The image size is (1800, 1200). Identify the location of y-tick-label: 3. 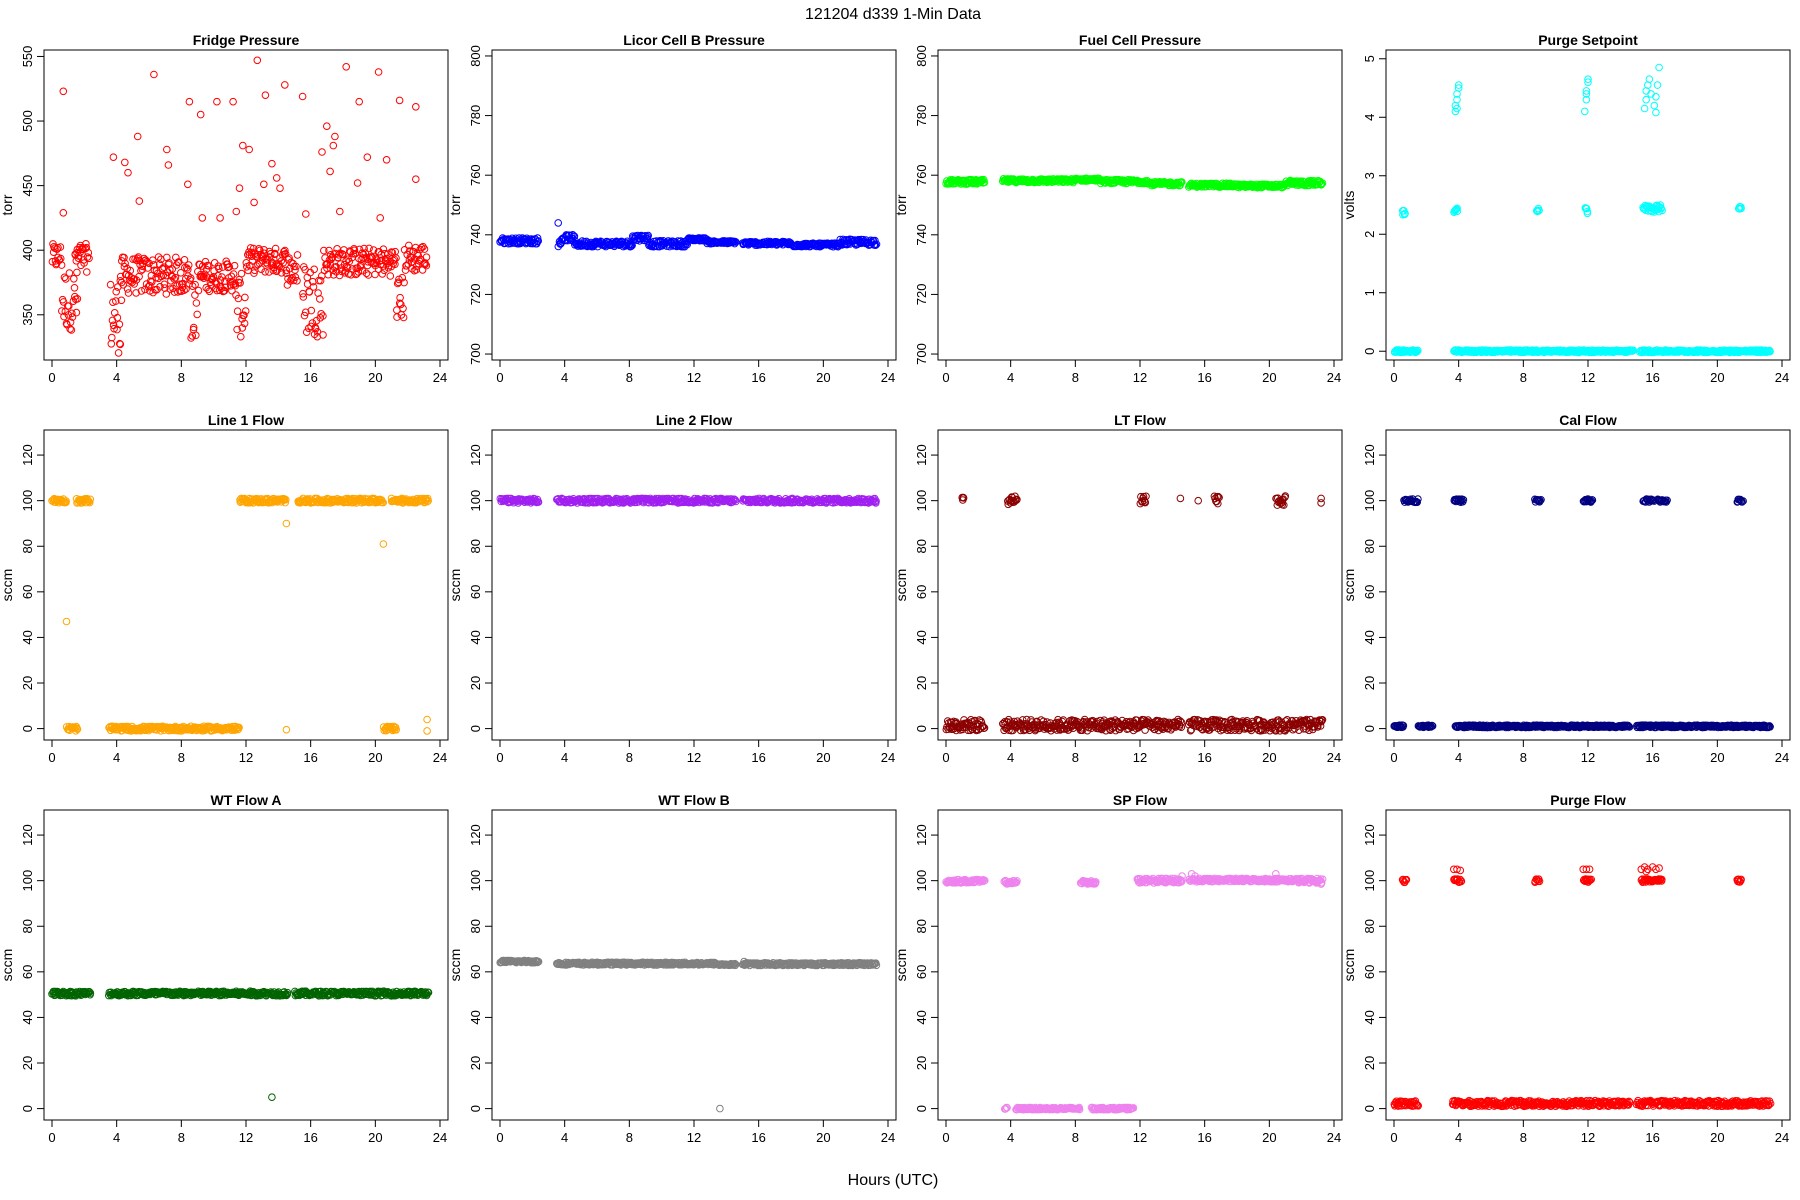
(1369, 175).